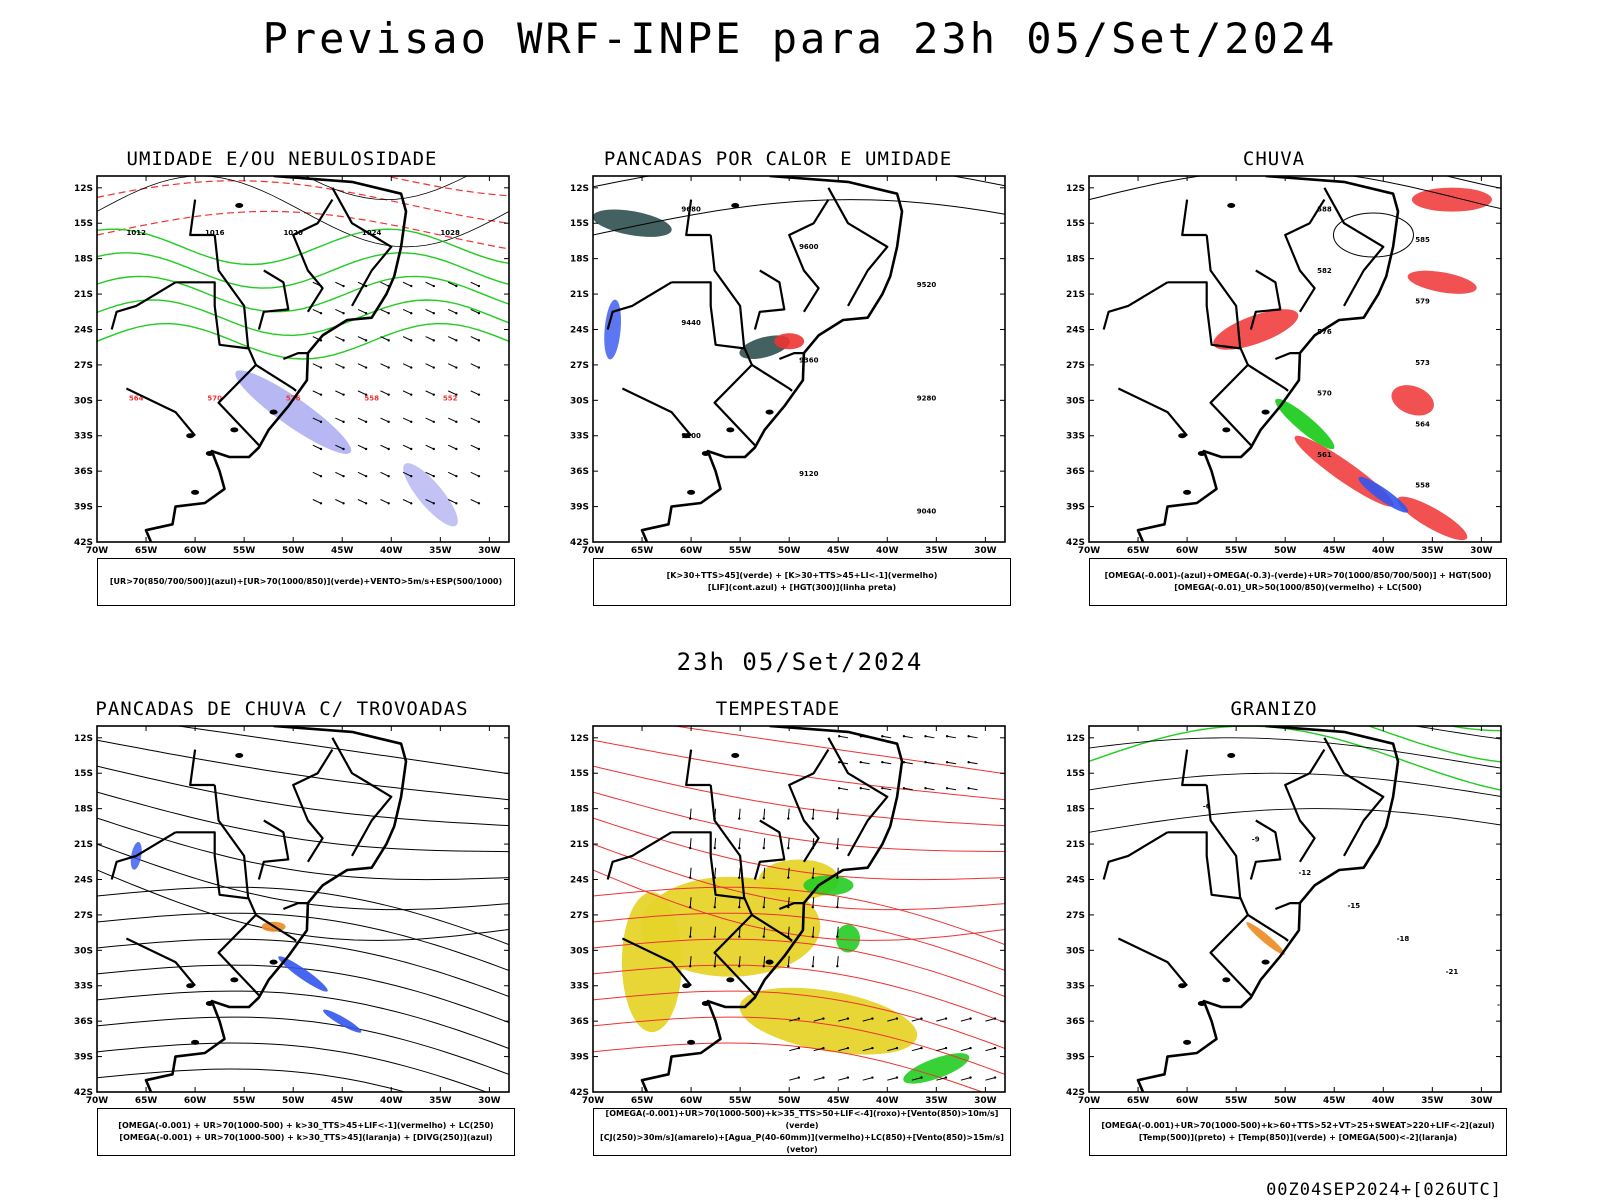 The height and width of the screenshot is (1200, 1600). I want to click on contour-label: 570, so click(1324, 394).